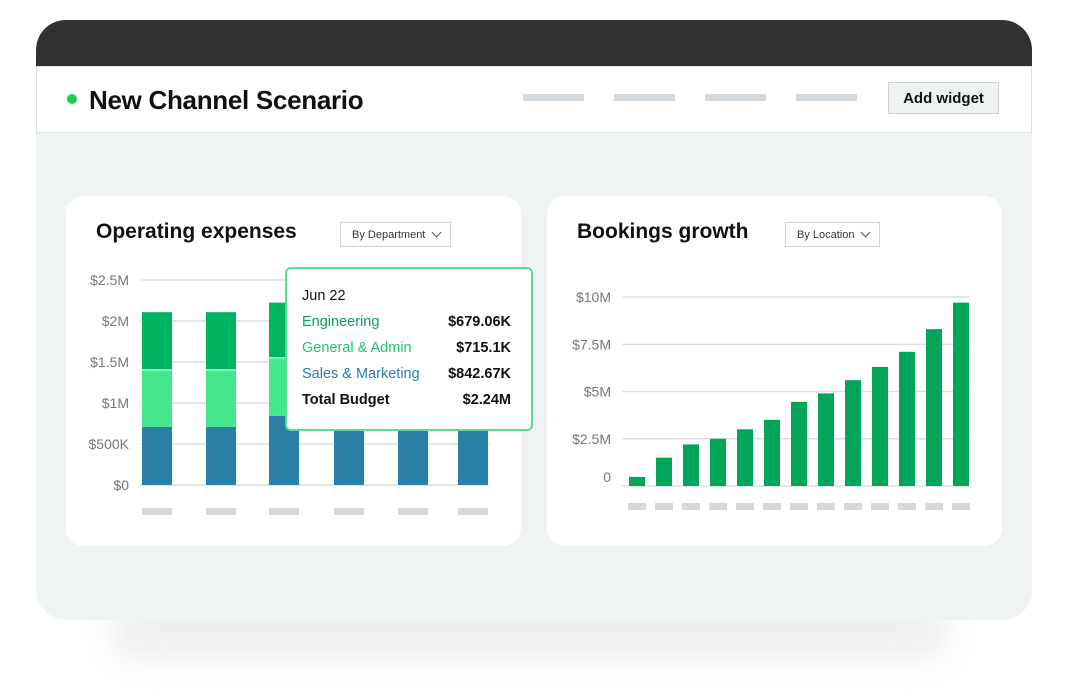 The width and height of the screenshot is (1068, 700). What do you see at coordinates (121, 485) in the screenshot?
I see `y-tick-label: $0` at bounding box center [121, 485].